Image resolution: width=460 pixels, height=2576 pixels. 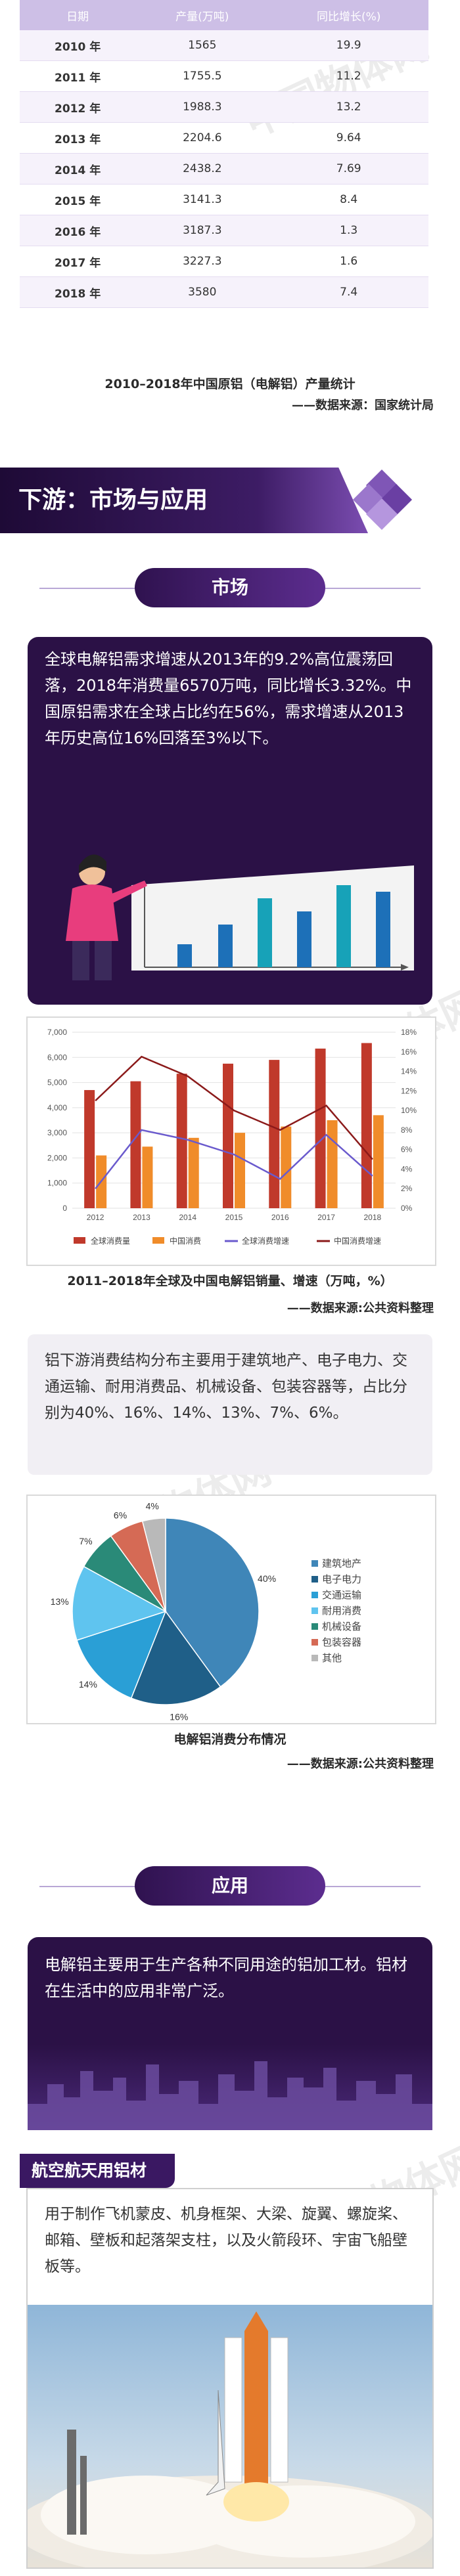 I want to click on pie-slice-电子电力, so click(x=176, y=1657).